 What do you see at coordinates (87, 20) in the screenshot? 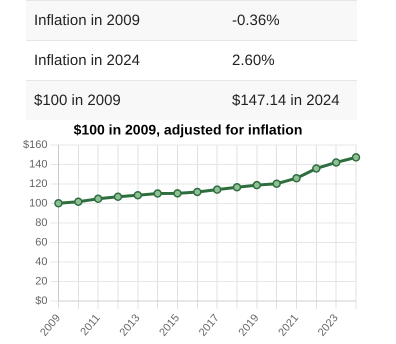
I see `text: Inflation in 2009` at bounding box center [87, 20].